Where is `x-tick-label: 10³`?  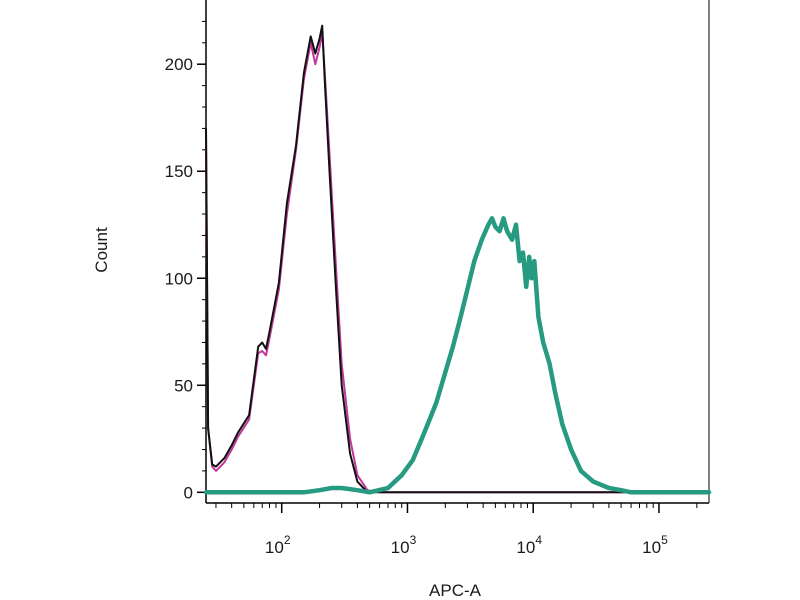
x-tick-label: 10³ is located at coordinates (404, 545).